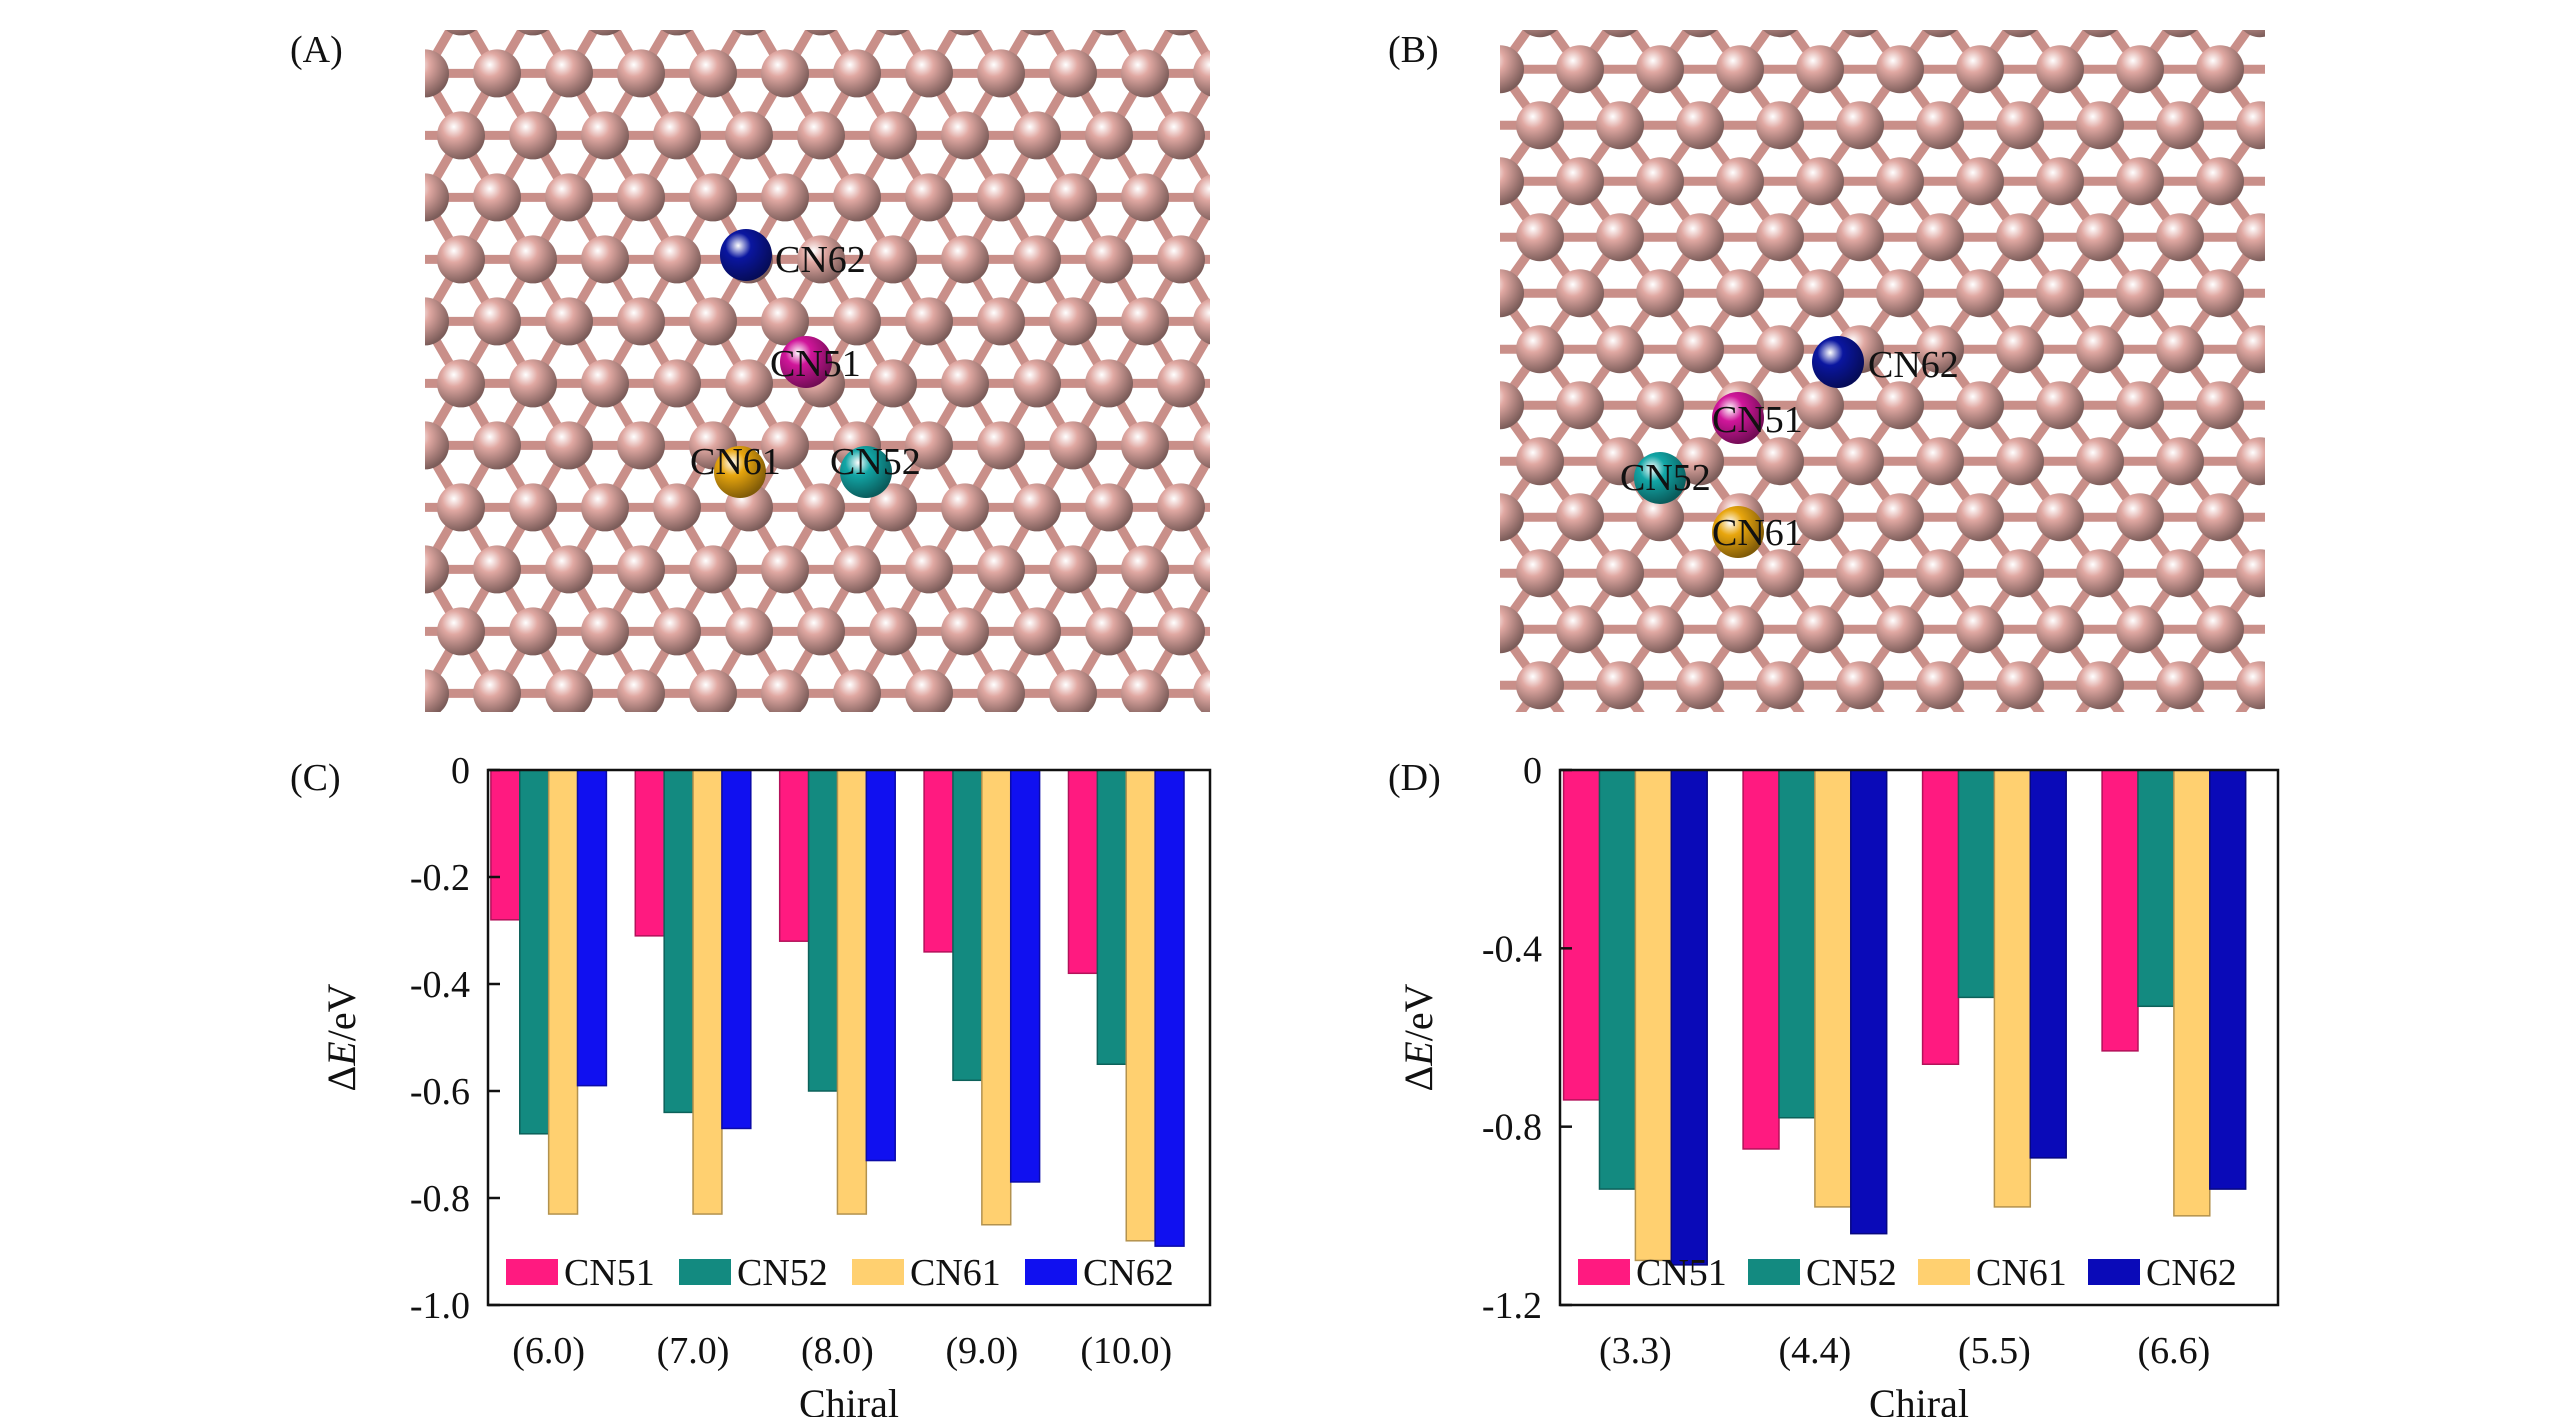 The height and width of the screenshot is (1417, 2567). What do you see at coordinates (1126, 1351) in the screenshot?
I see `x-tick-label: (10.0)` at bounding box center [1126, 1351].